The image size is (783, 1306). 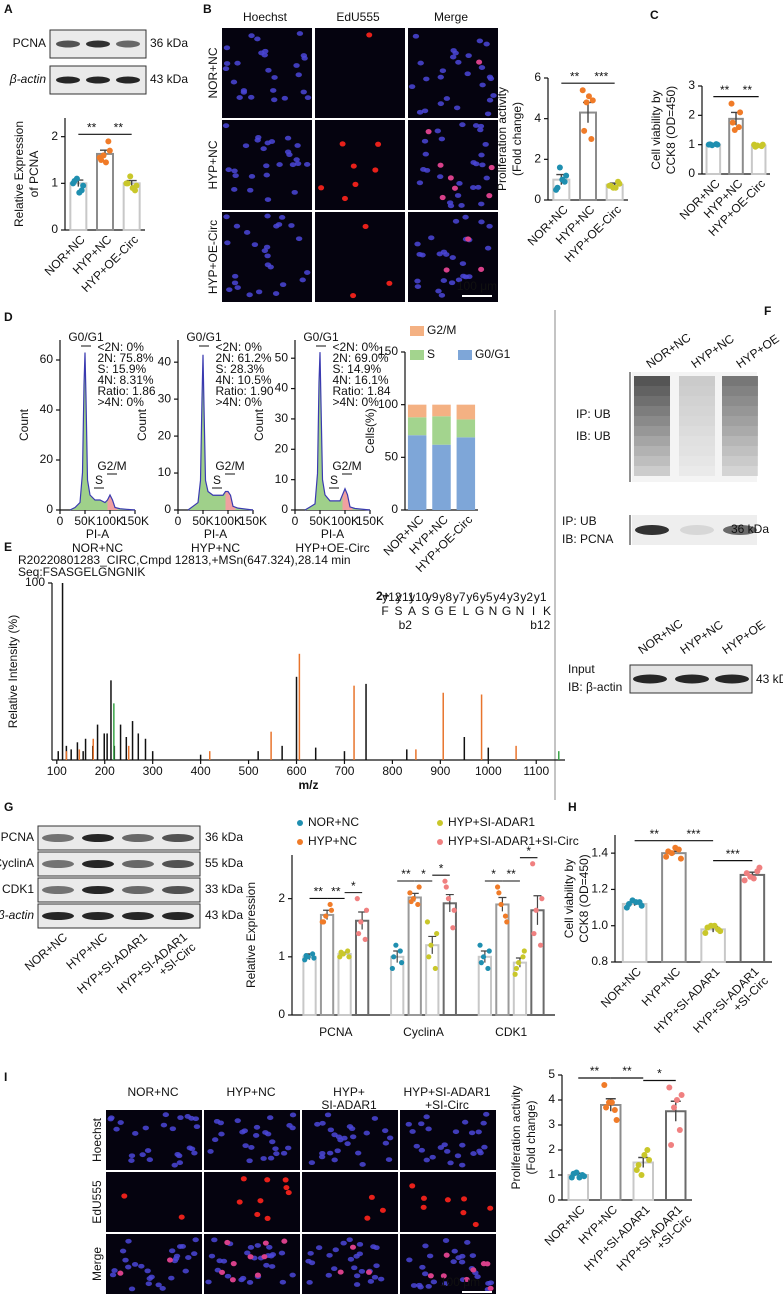 What do you see at coordinates (201, 771) in the screenshot?
I see `x-tick-label: 400` at bounding box center [201, 771].